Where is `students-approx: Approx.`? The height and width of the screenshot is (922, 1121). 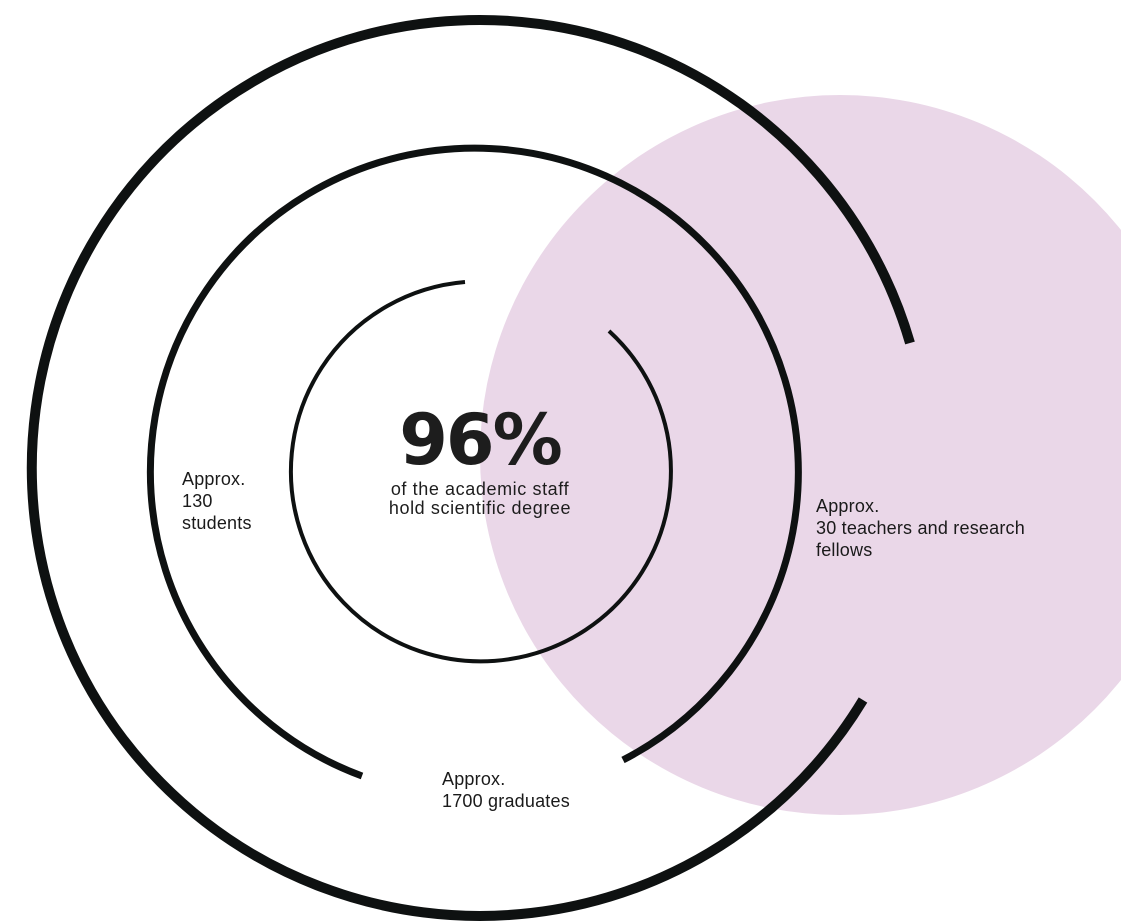 students-approx: Approx. is located at coordinates (214, 479).